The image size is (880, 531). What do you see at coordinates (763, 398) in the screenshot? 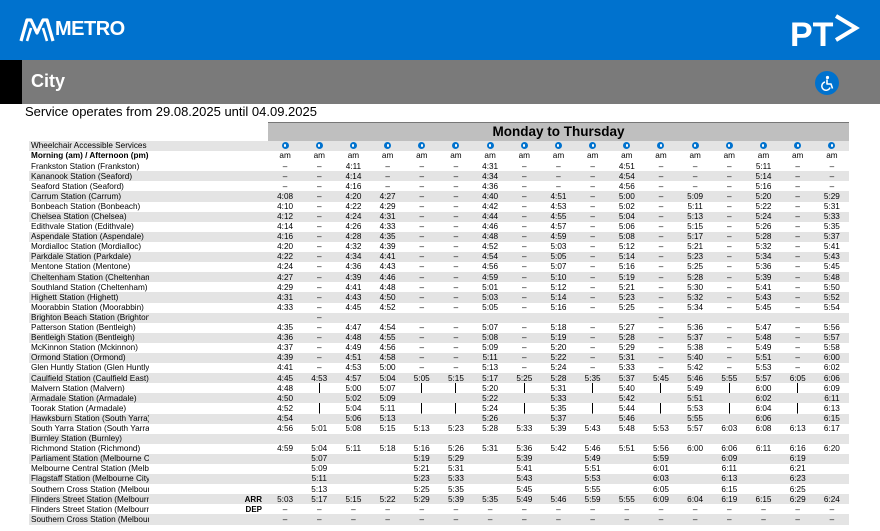
I see `time-cell: 6:02` at bounding box center [763, 398].